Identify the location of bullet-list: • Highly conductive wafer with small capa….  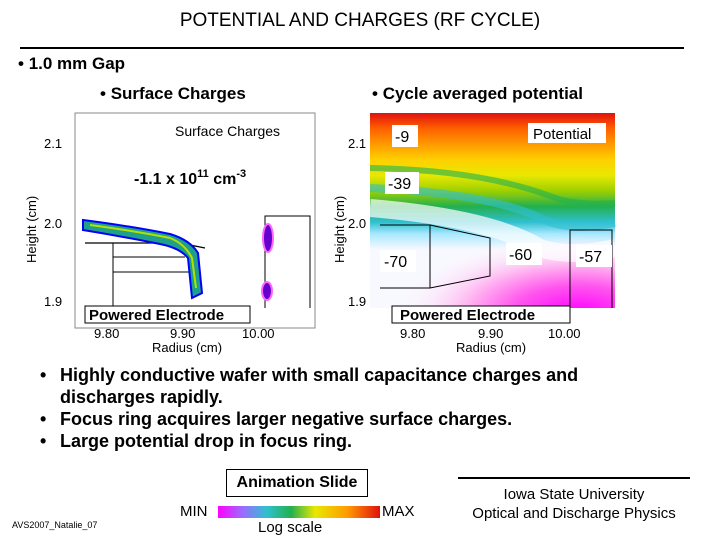
(309, 408).